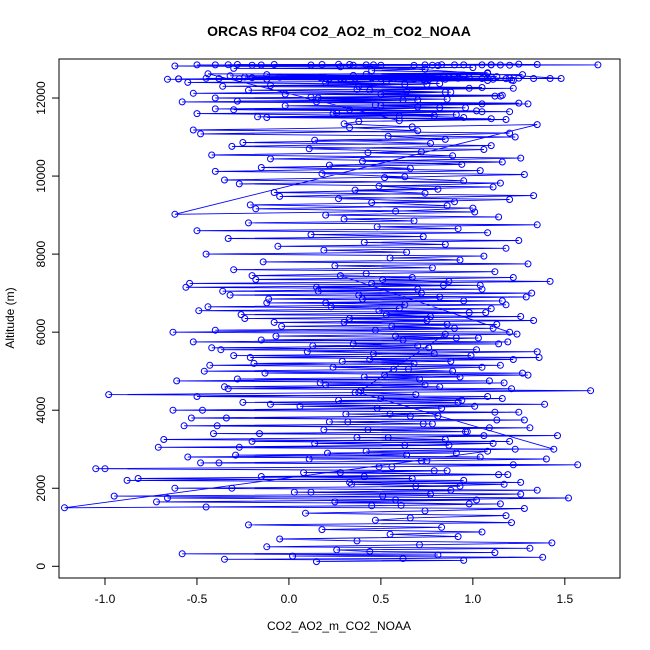 The height and width of the screenshot is (650, 650). What do you see at coordinates (47, 325) in the screenshot?
I see `y-axis: 0 2000 4000 6000 8000 10000 12000` at bounding box center [47, 325].